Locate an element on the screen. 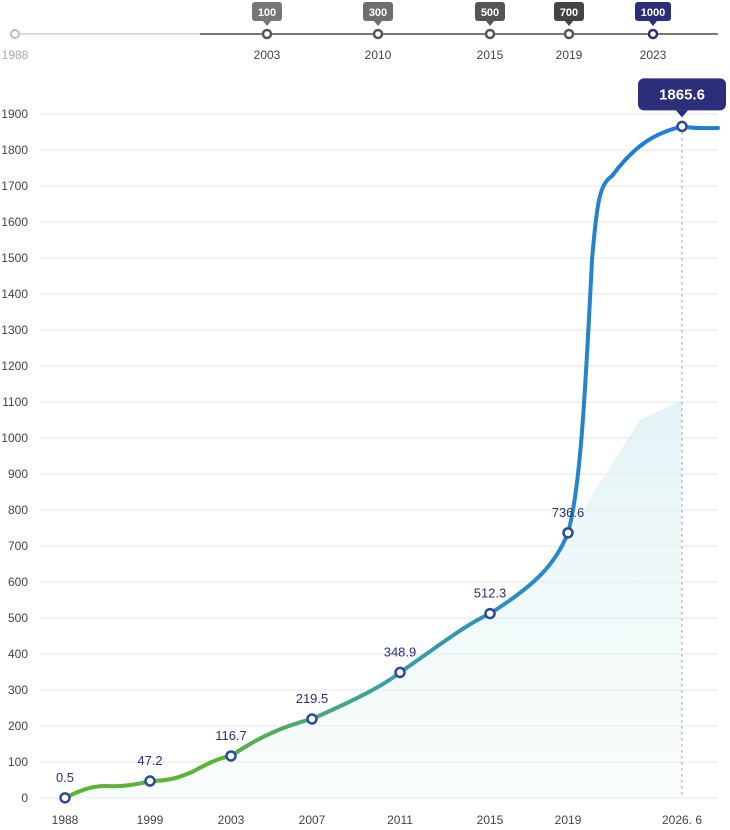  data-label: 219.5 is located at coordinates (312, 698).